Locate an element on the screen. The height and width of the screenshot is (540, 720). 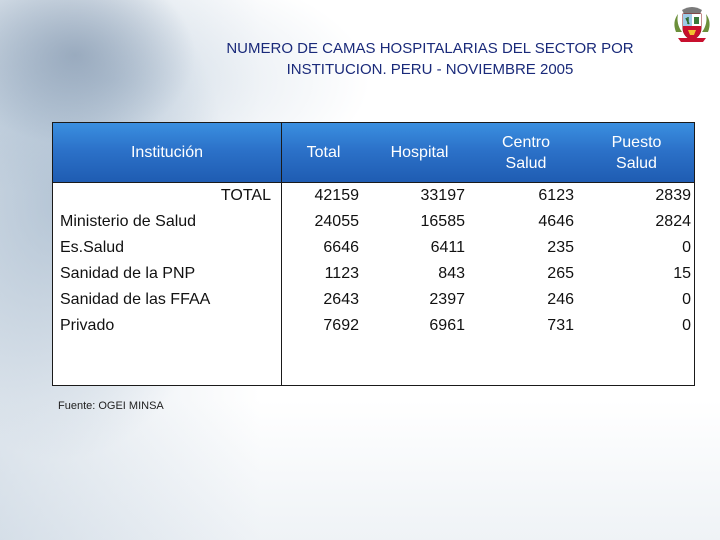
table-row: Sanidad de las FFAA 2643 2397 246 0 is located at coordinates (373, 300).